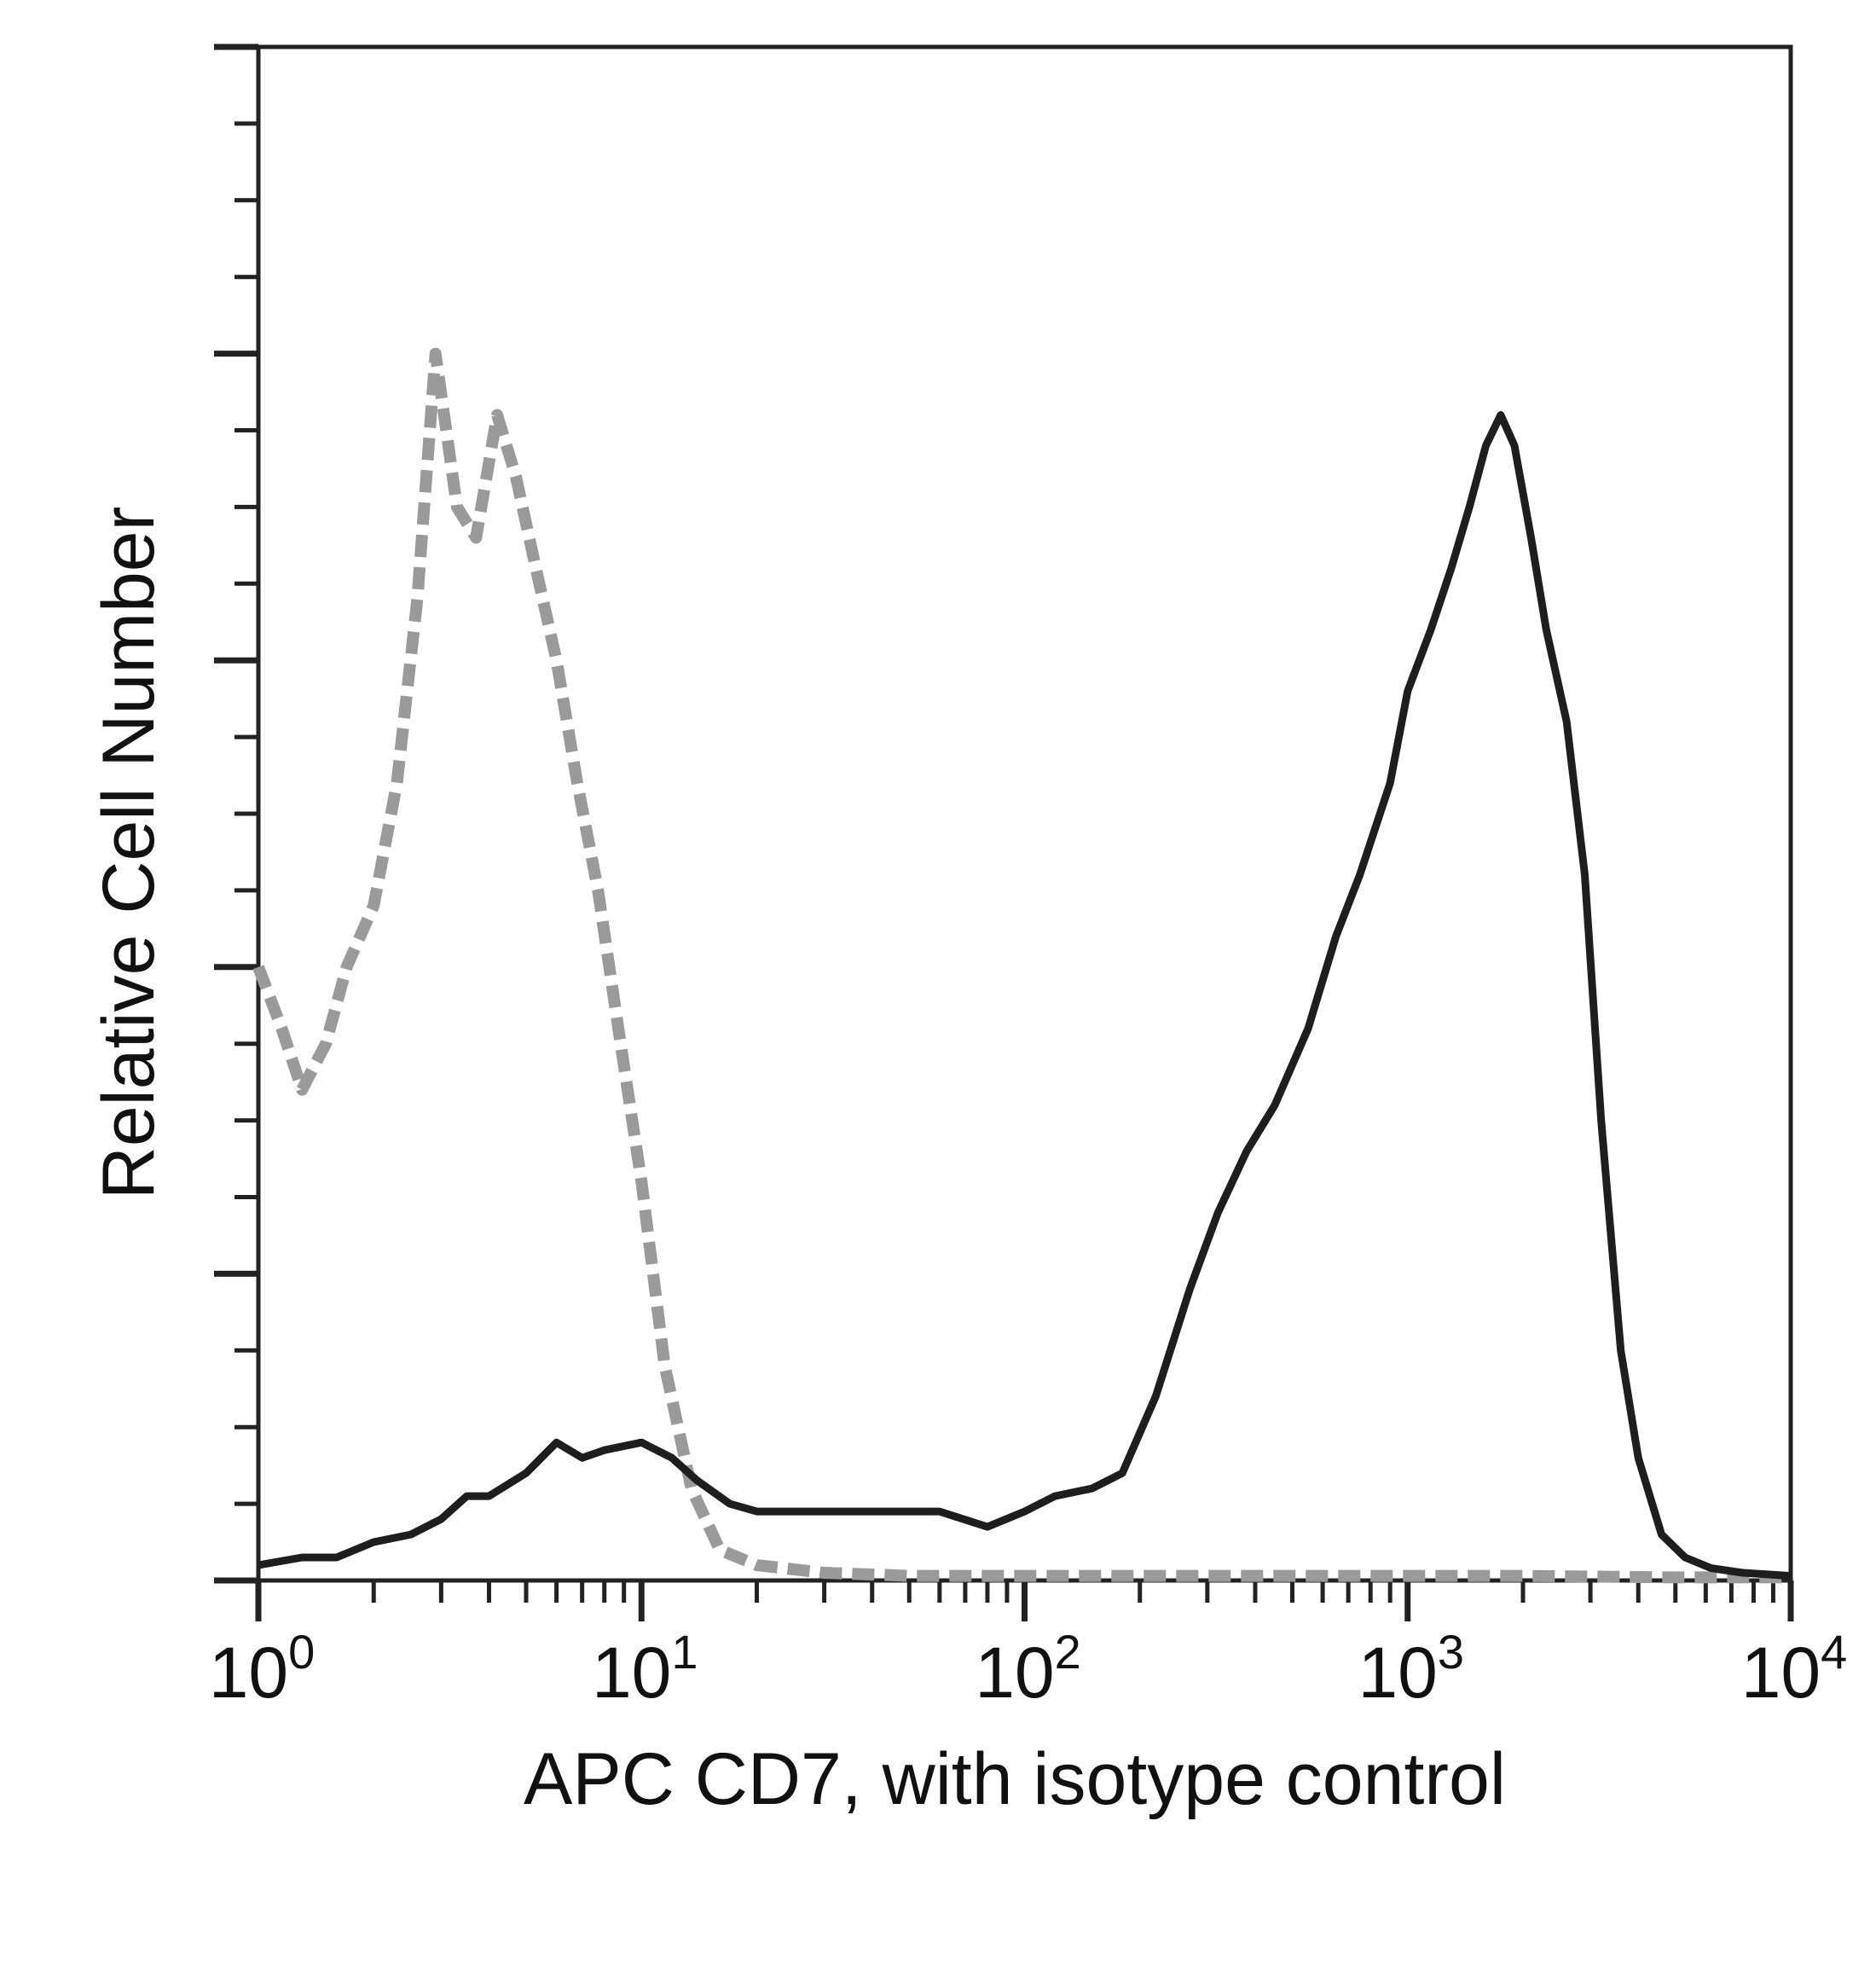  I want to click on x-tick-label: 10⁴, so click(1794, 1669).